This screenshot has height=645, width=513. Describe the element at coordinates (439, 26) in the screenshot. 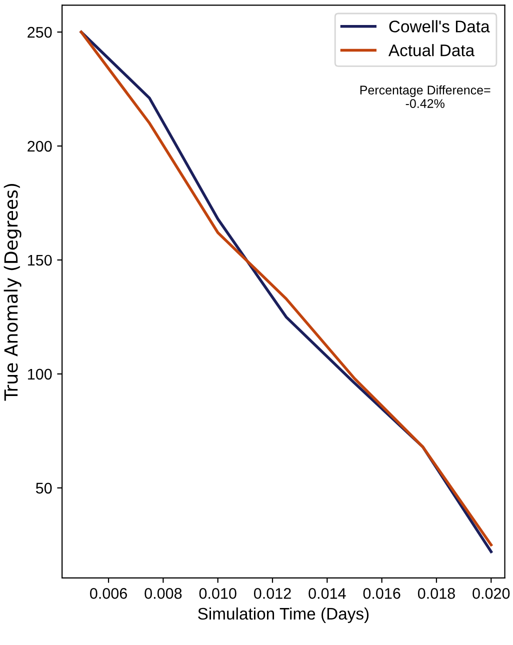

I see `legend-label: Cowell's Data` at that location.